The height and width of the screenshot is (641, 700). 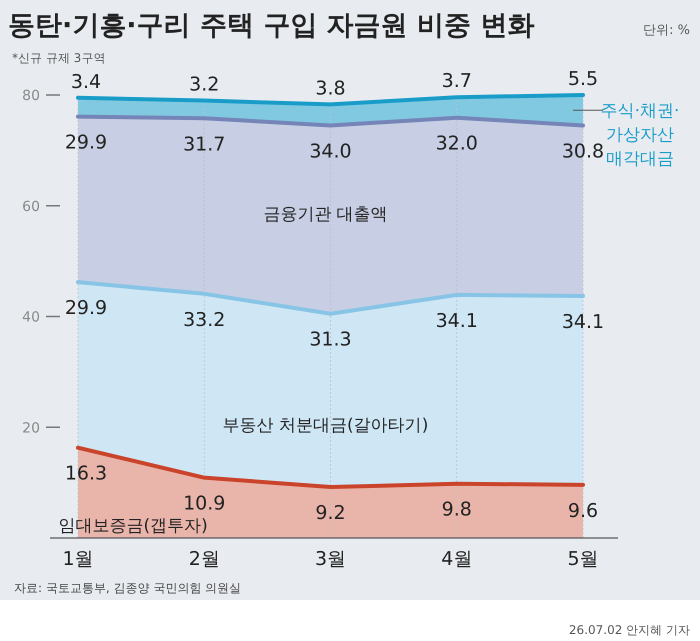 What do you see at coordinates (31, 206) in the screenshot?
I see `y-tick-label: 60` at bounding box center [31, 206].